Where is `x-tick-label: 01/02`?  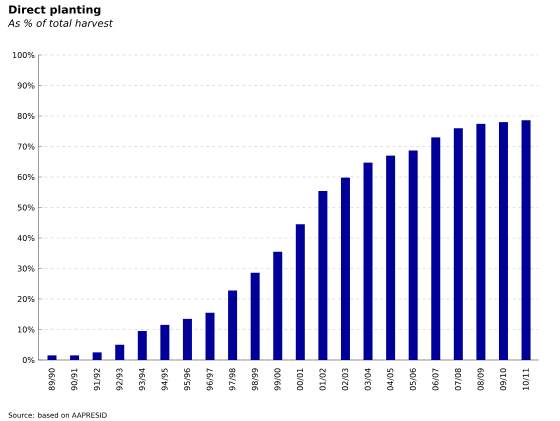 x-tick-label: 01/02 is located at coordinates (323, 379).